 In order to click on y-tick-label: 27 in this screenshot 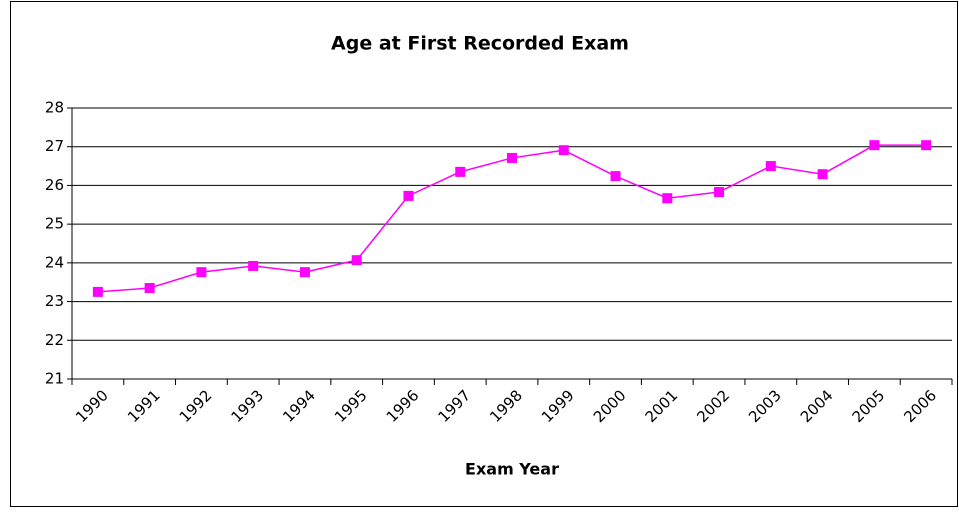, I will do `click(54, 146)`.